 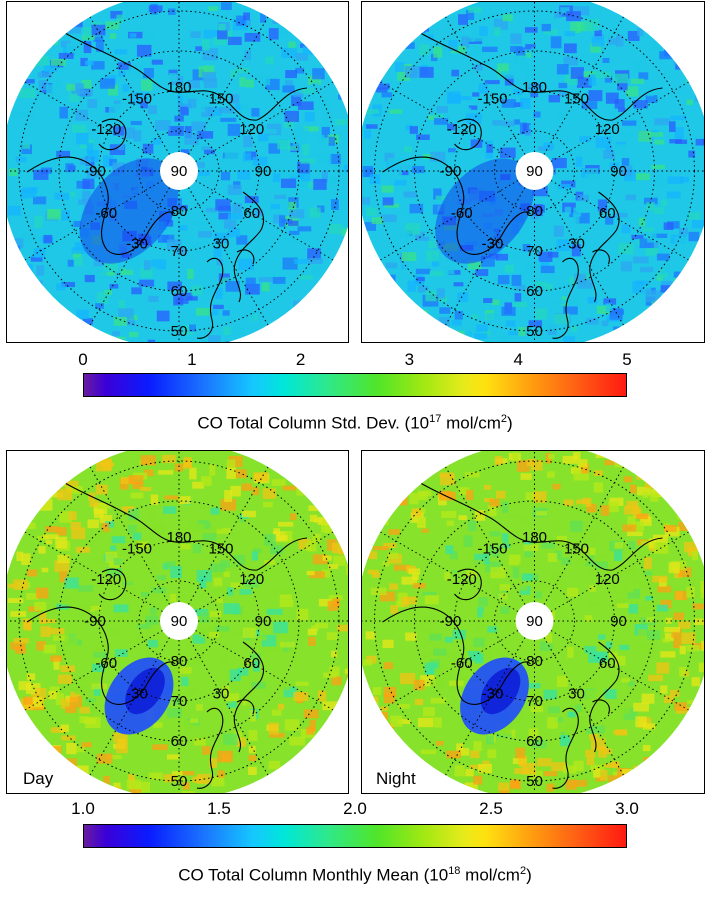 I want to click on std-colorbar-tick: 4, so click(x=518, y=359).